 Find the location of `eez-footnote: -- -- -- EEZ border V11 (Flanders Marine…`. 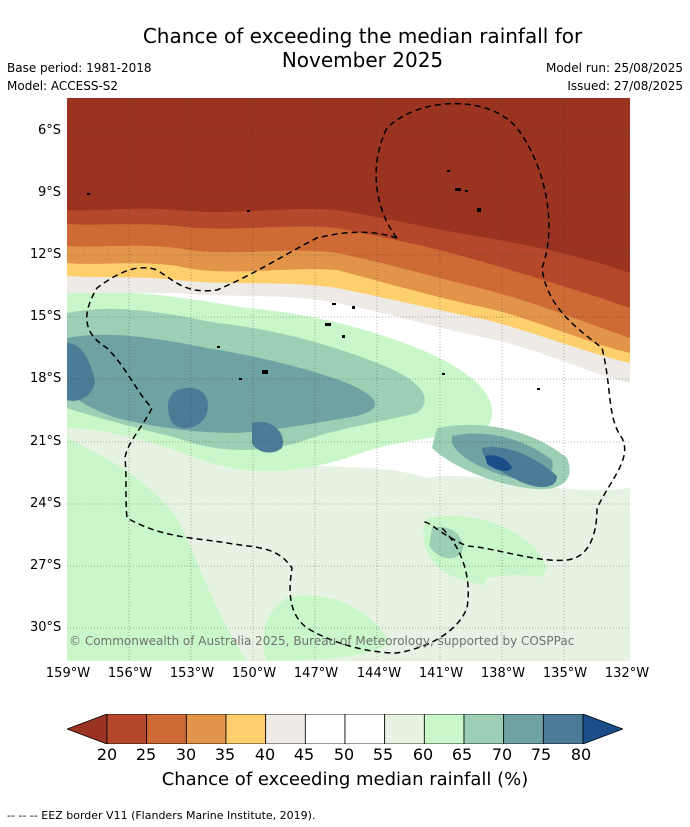

eez-footnote: -- -- -- EEZ border V11 (Flanders Marine… is located at coordinates (161, 815).